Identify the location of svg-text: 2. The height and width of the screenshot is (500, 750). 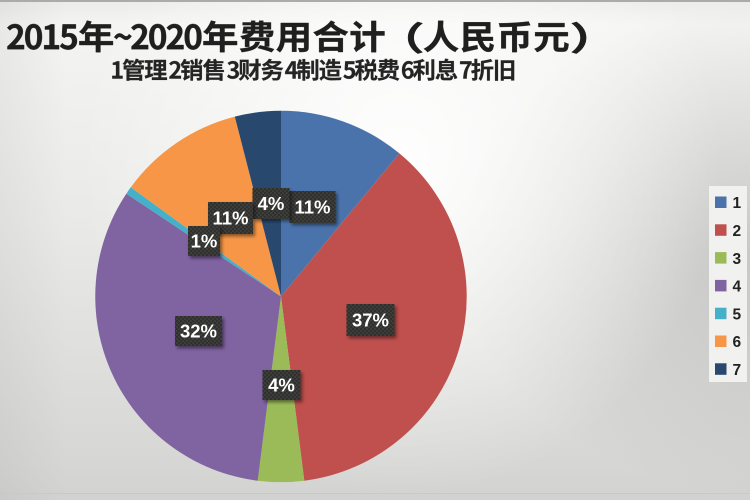
(737, 231).